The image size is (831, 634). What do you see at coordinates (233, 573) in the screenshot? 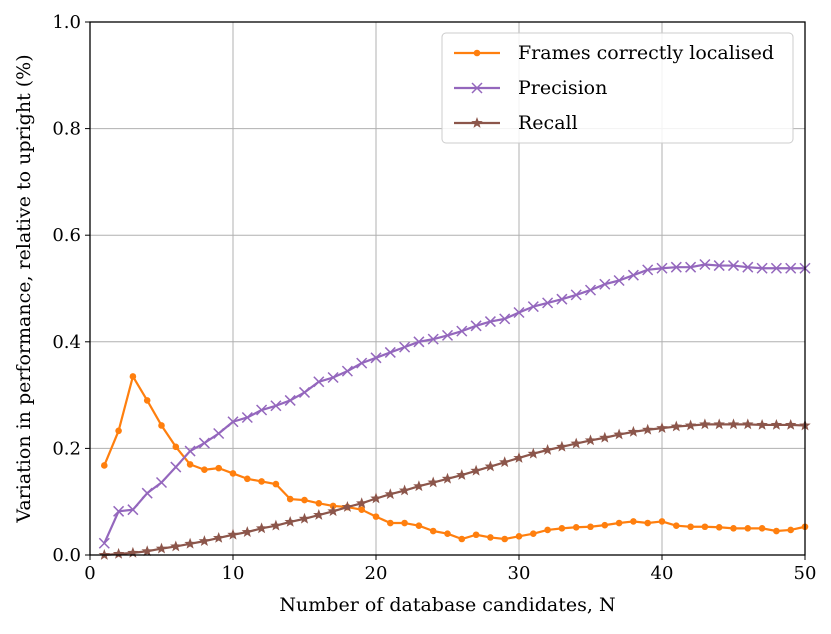
I see `x-tick-label: 10` at bounding box center [233, 573].